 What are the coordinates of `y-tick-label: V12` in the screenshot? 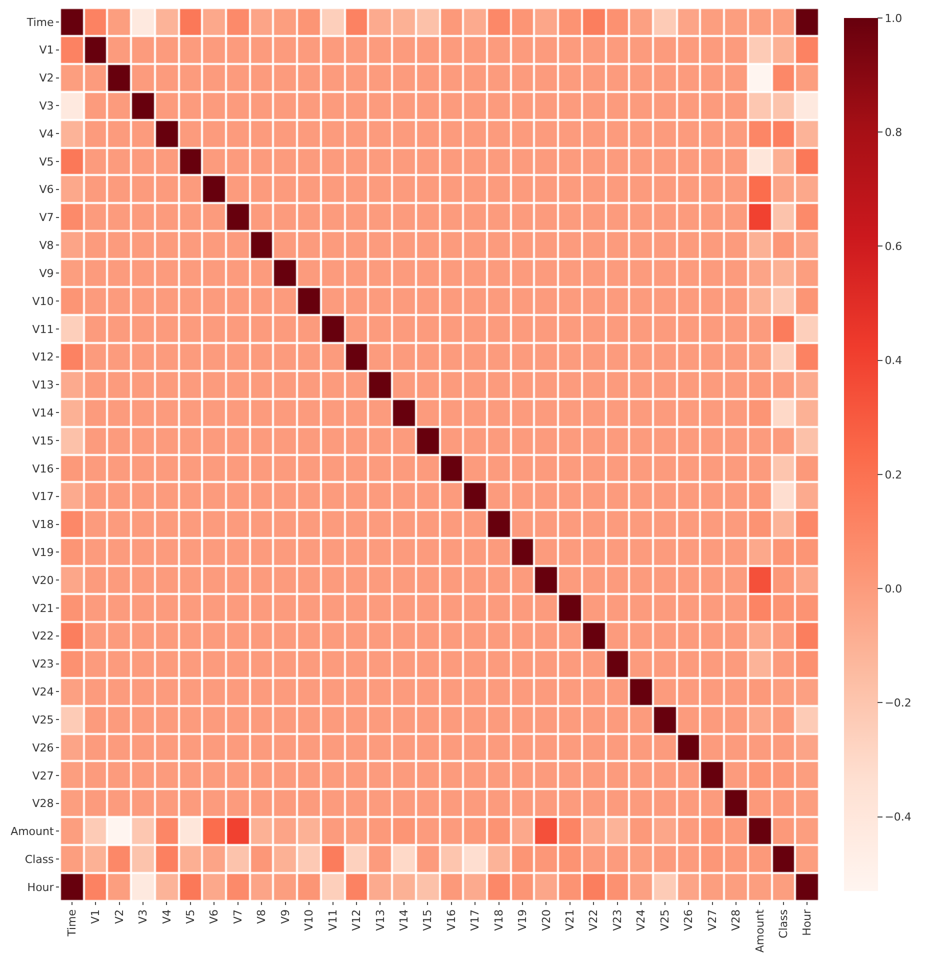 It's located at (43, 357).